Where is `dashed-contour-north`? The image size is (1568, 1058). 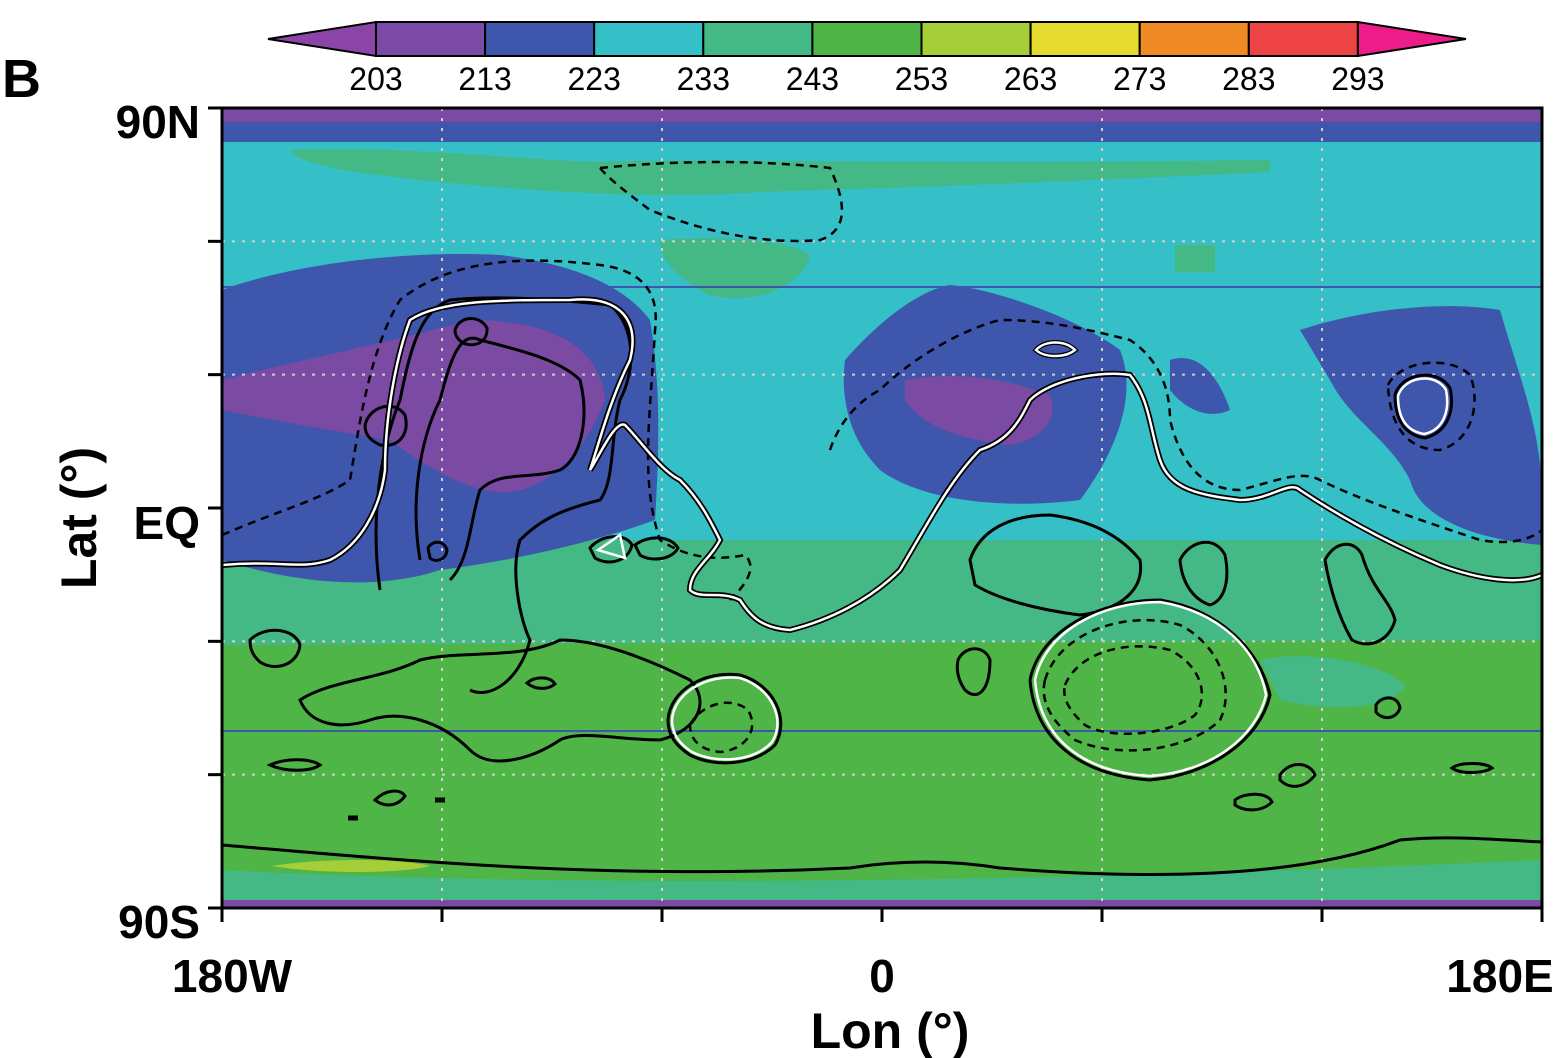
dashed-contour-north is located at coordinates (720, 201).